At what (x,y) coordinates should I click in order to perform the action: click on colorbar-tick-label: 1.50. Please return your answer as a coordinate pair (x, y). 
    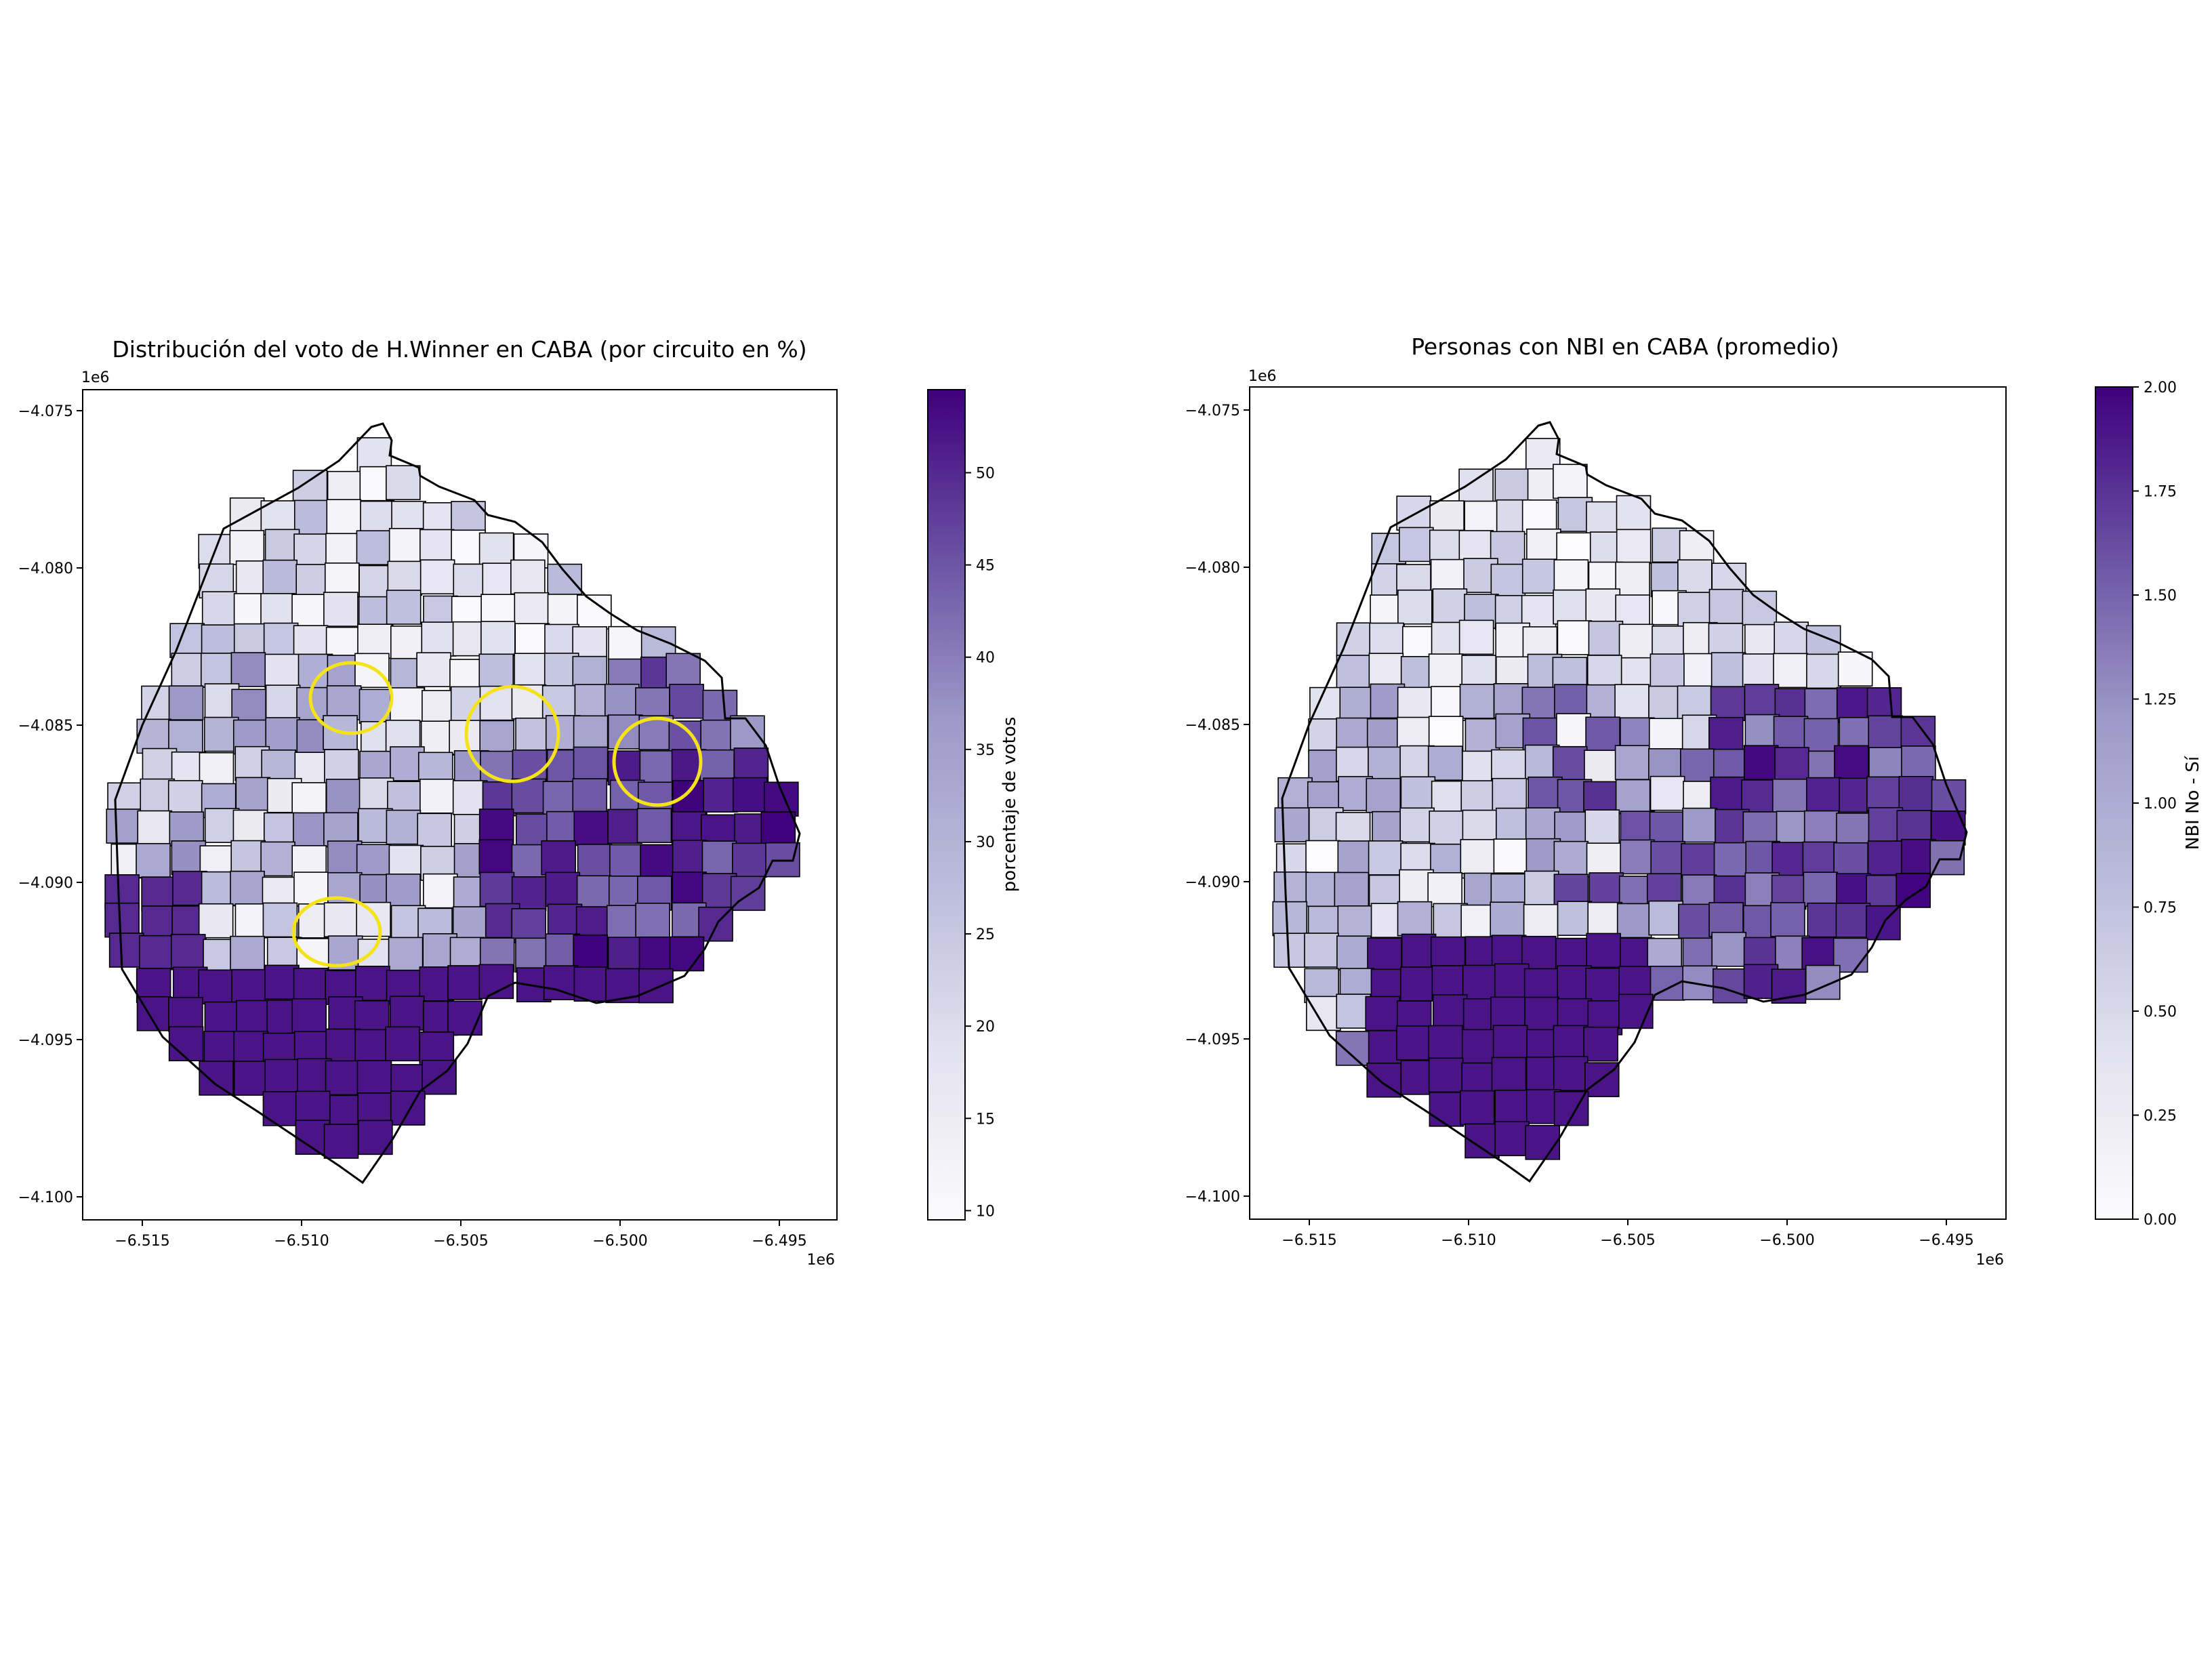
    Looking at the image, I should click on (2160, 596).